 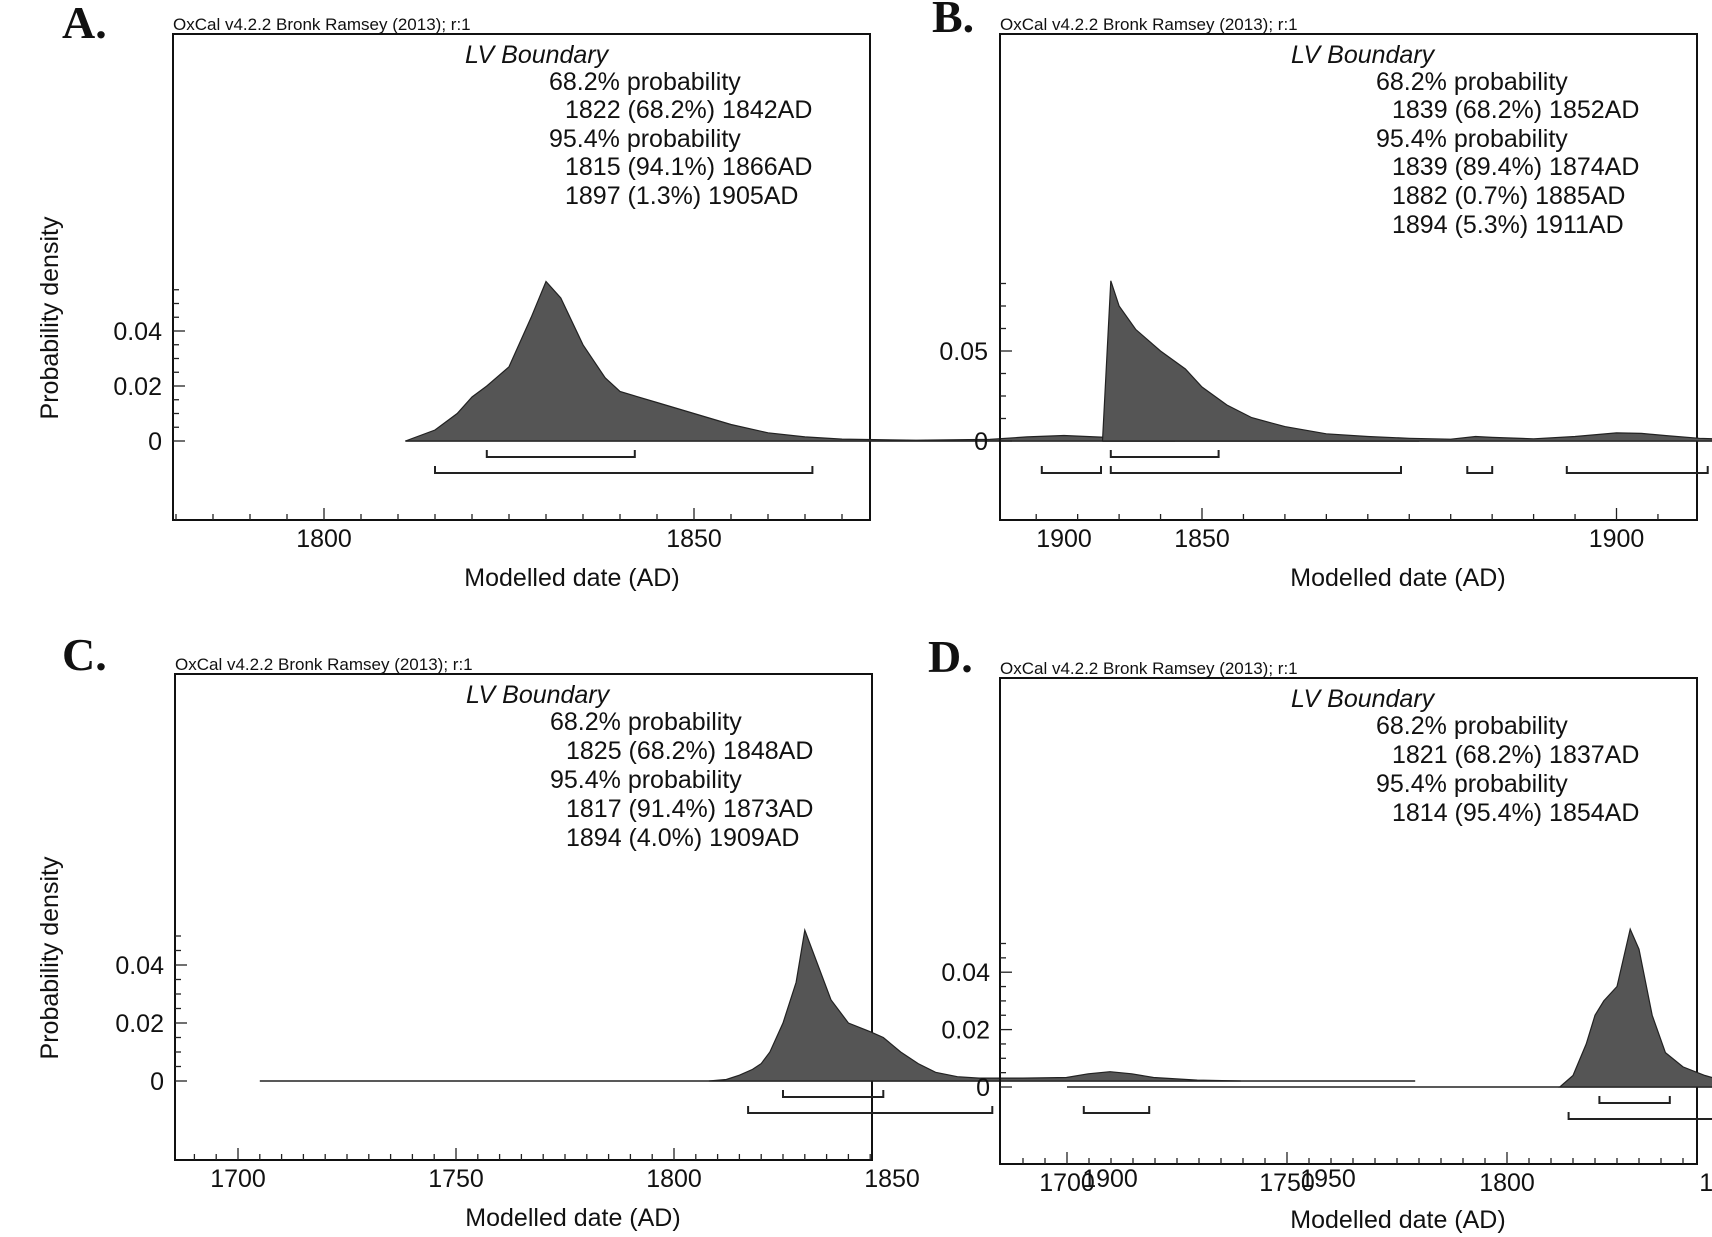 What do you see at coordinates (688, 167) in the screenshot?
I see `annotation-line: 1815 (94.1%) 1866AD` at bounding box center [688, 167].